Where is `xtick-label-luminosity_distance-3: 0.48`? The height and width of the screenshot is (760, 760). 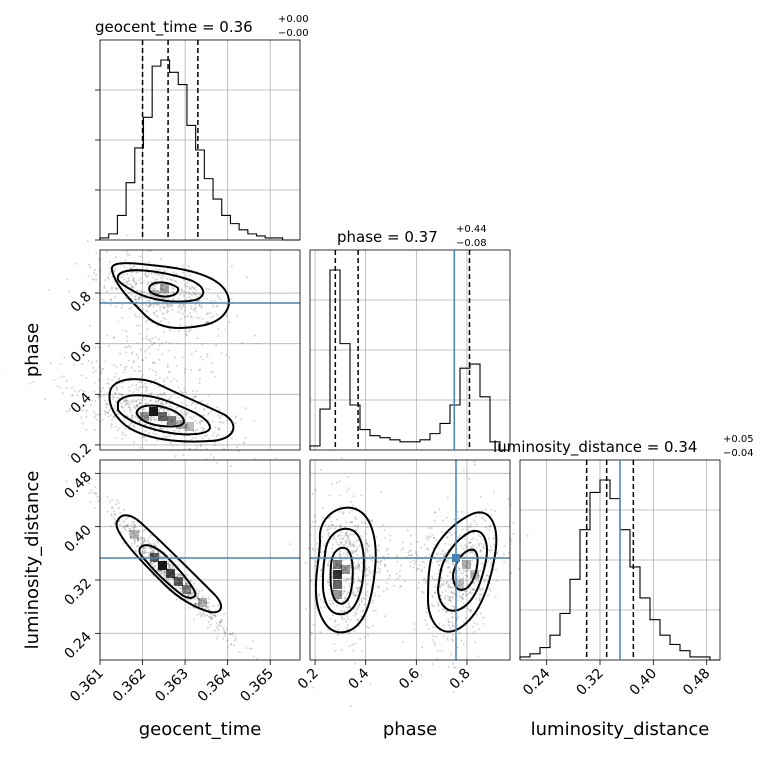 xtick-label-luminosity_distance-3: 0.48 is located at coordinates (696, 682).